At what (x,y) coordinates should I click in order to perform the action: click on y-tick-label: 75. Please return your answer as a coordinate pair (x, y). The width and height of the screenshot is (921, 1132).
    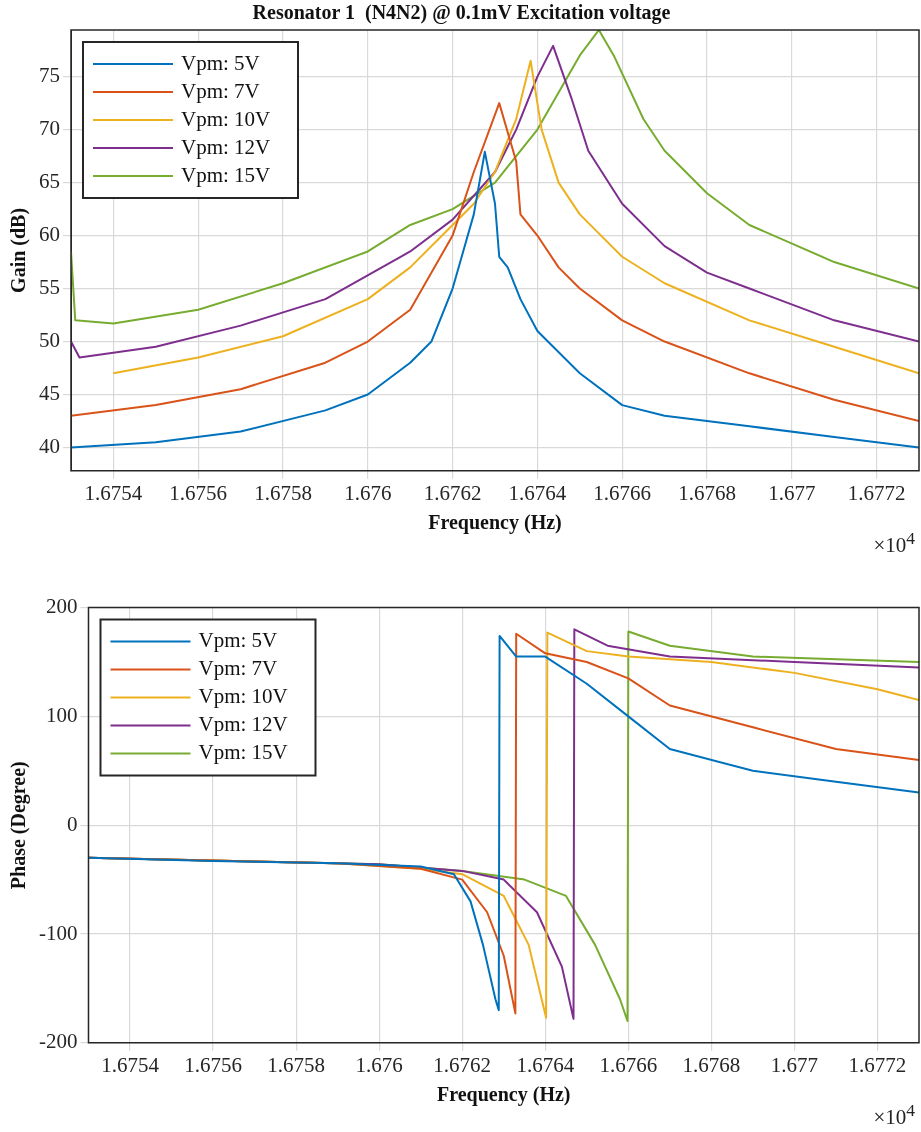
    Looking at the image, I should click on (49, 75).